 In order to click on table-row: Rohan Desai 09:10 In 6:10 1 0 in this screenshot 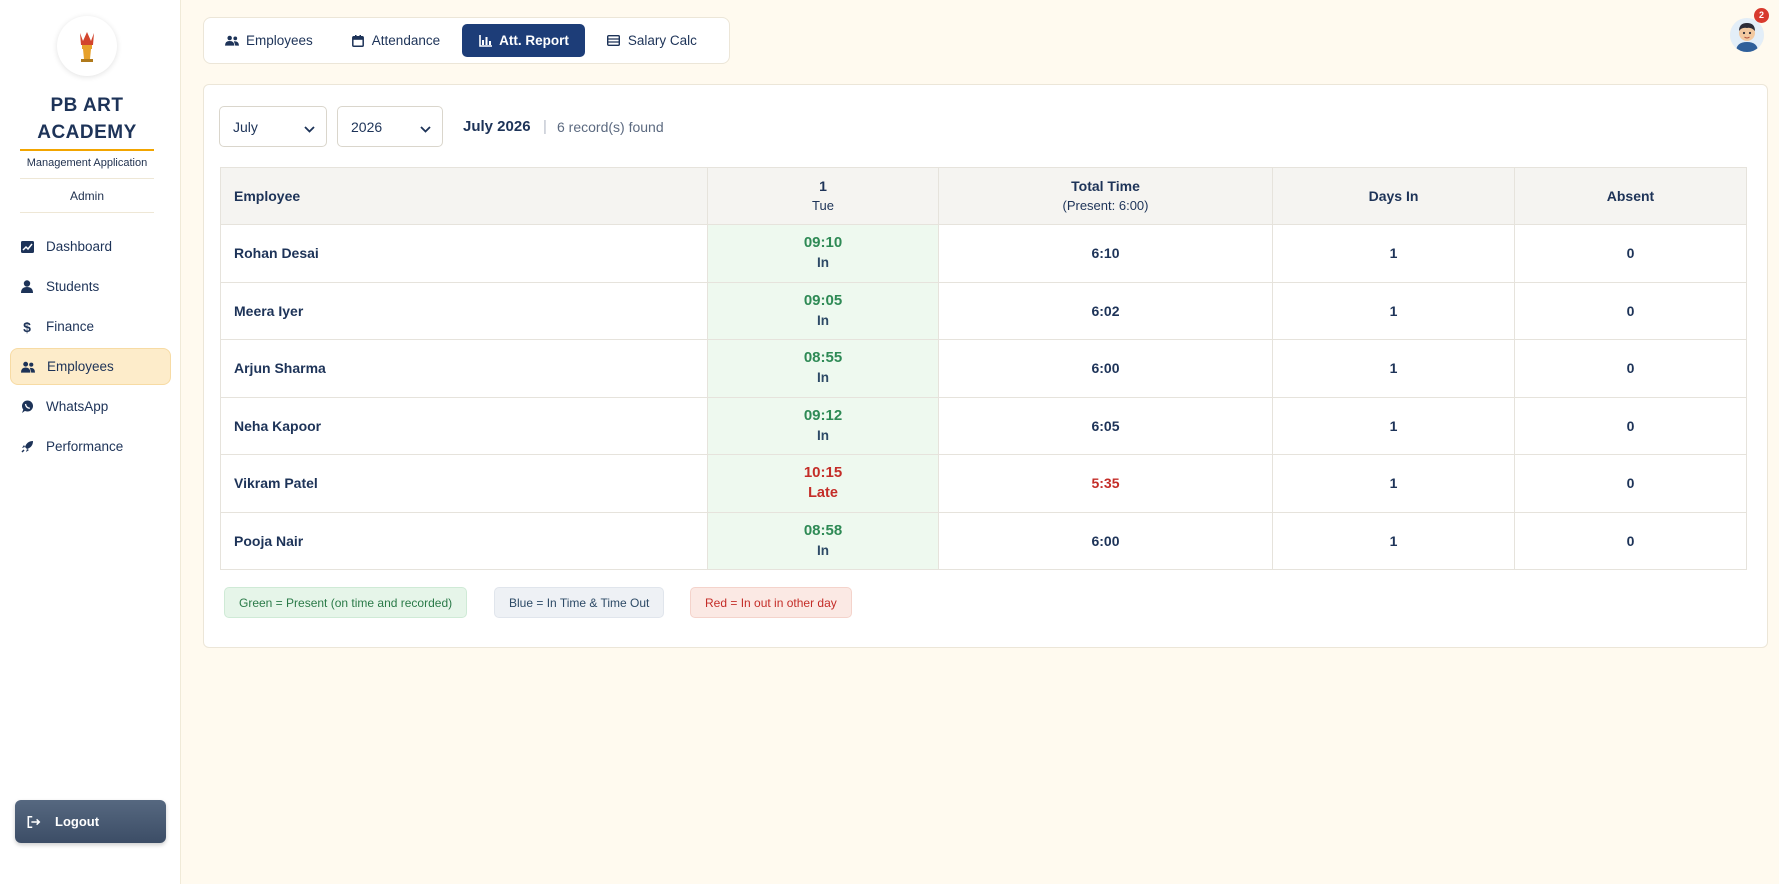, I will do `click(983, 253)`.